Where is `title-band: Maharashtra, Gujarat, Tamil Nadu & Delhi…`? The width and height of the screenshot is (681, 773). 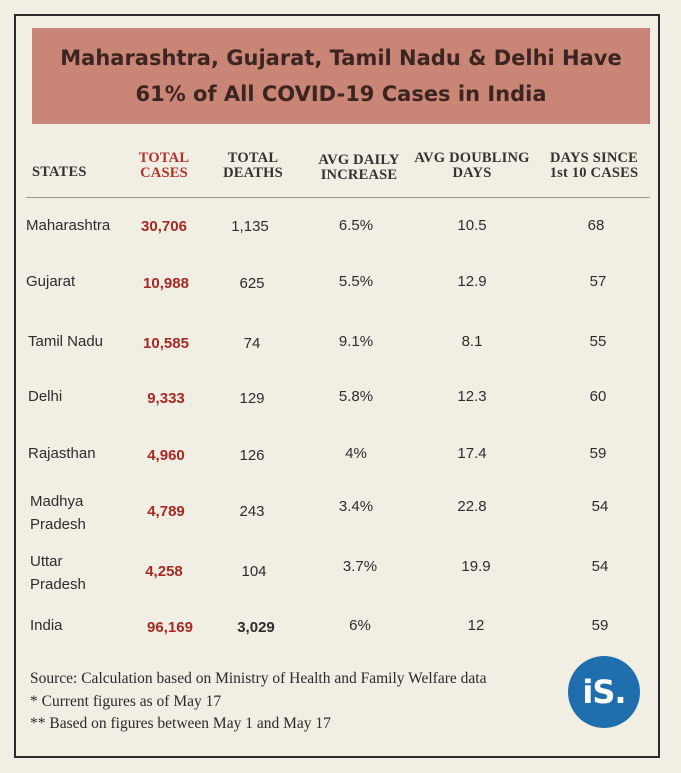 title-band: Maharashtra, Gujarat, Tamil Nadu & Delhi… is located at coordinates (341, 76).